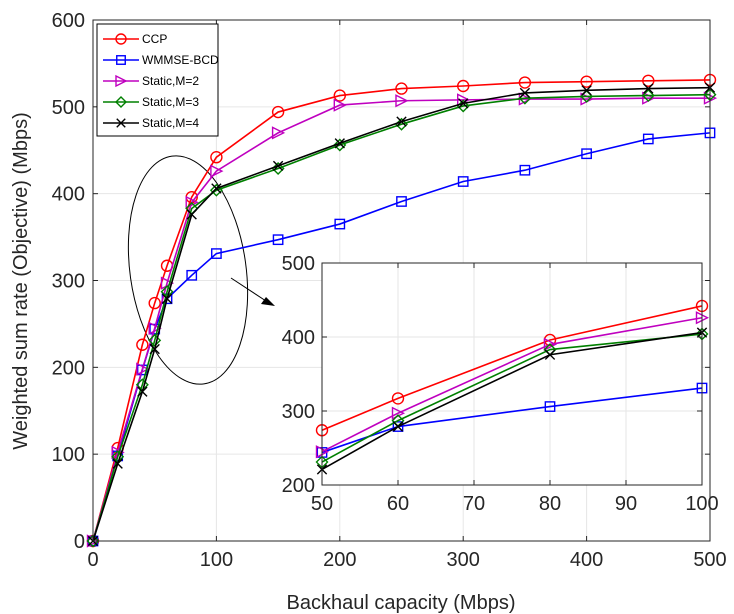 This screenshot has width=734, height=614. I want to click on x-axis-title: Backhaul capacity (Mbps), so click(401, 603).